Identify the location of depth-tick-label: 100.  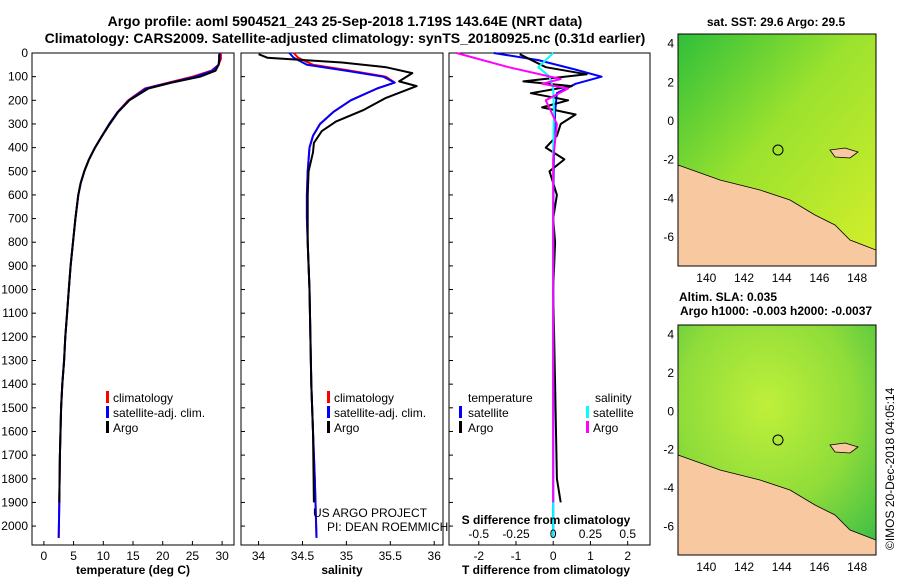
(18, 77).